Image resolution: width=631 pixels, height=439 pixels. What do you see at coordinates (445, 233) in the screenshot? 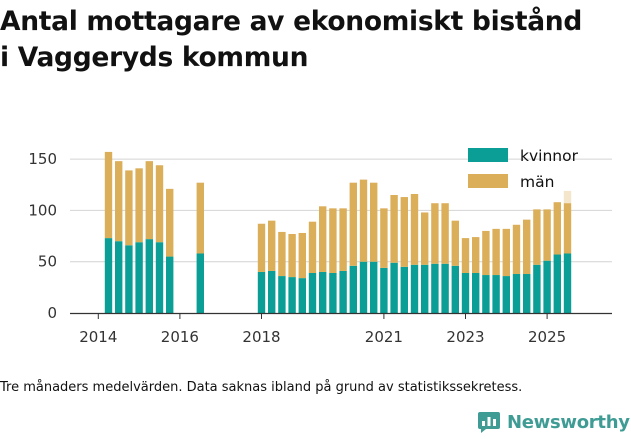
I see `bar-man-2022-Q3` at bounding box center [445, 233].